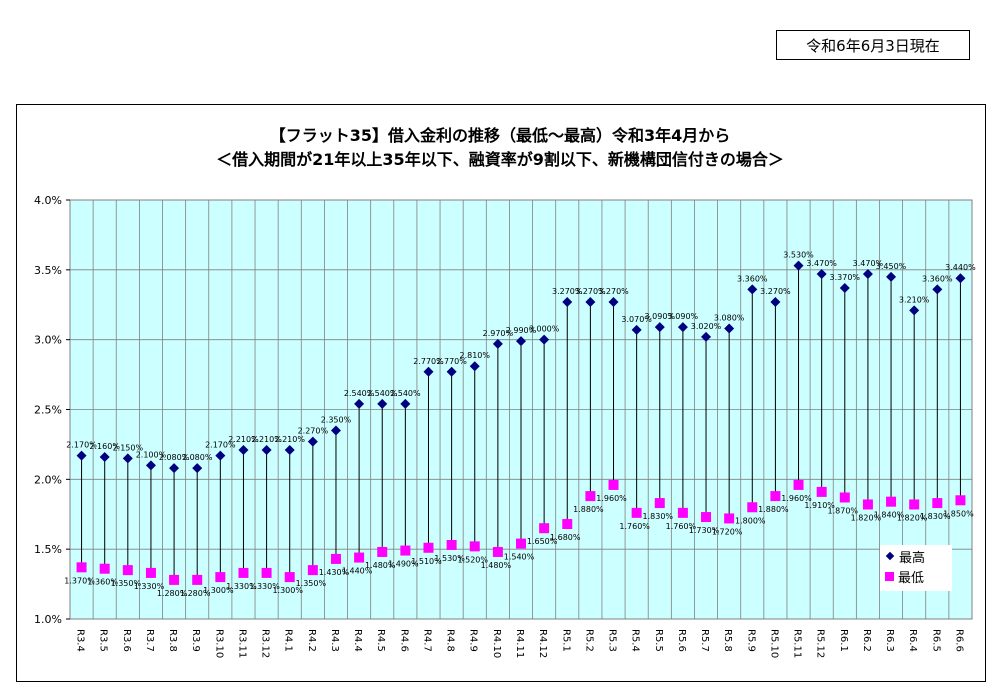 The height and width of the screenshot is (689, 1000). What do you see at coordinates (426, 561) in the screenshot?
I see `min-data-label: 1.510%` at bounding box center [426, 561].